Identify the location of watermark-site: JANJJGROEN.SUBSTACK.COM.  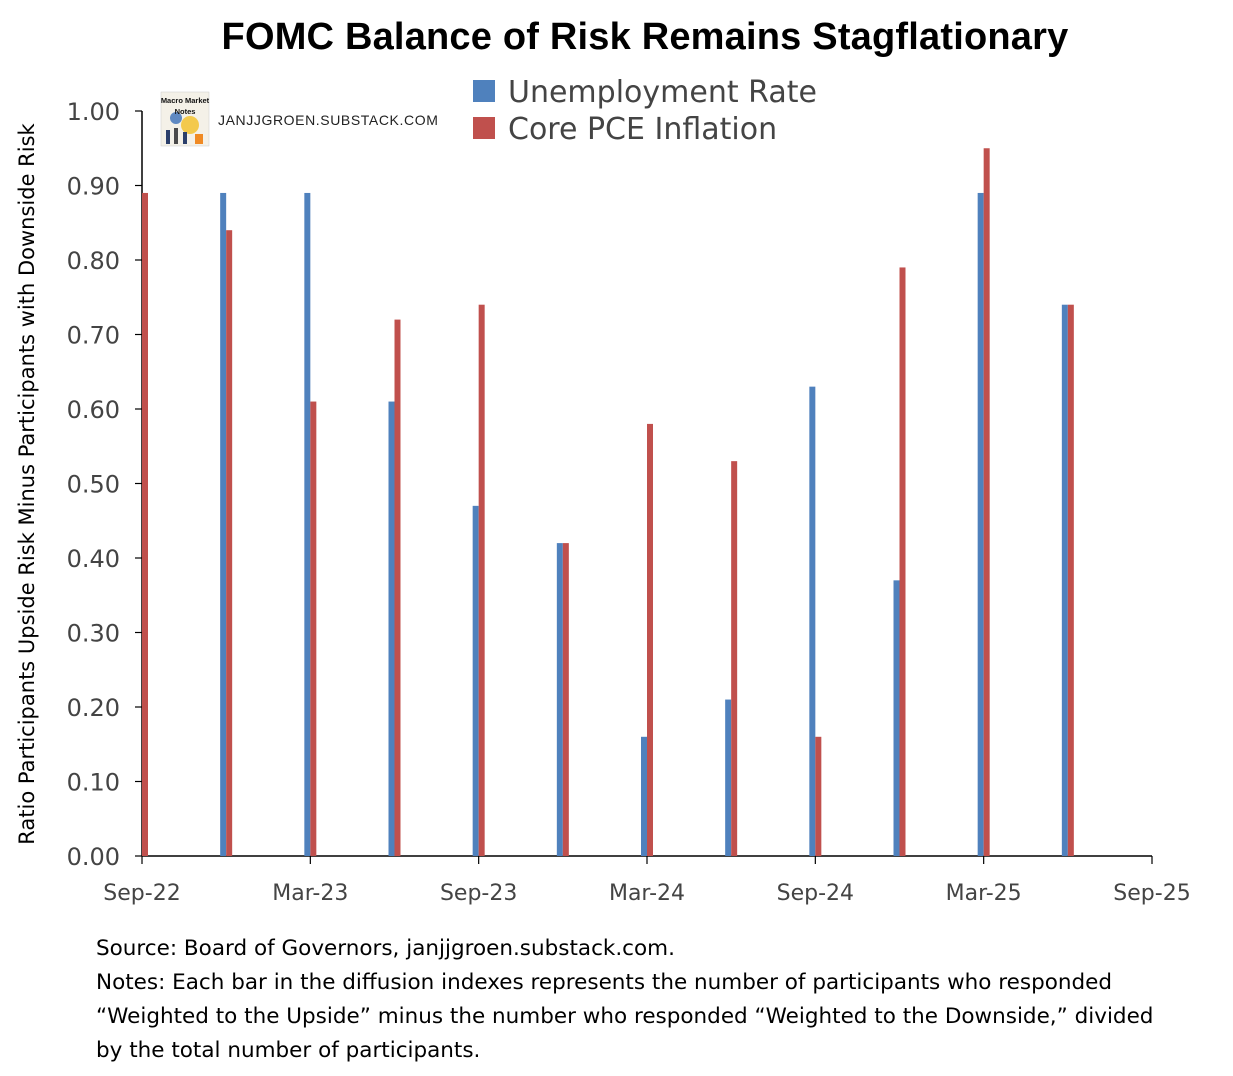
(328, 120).